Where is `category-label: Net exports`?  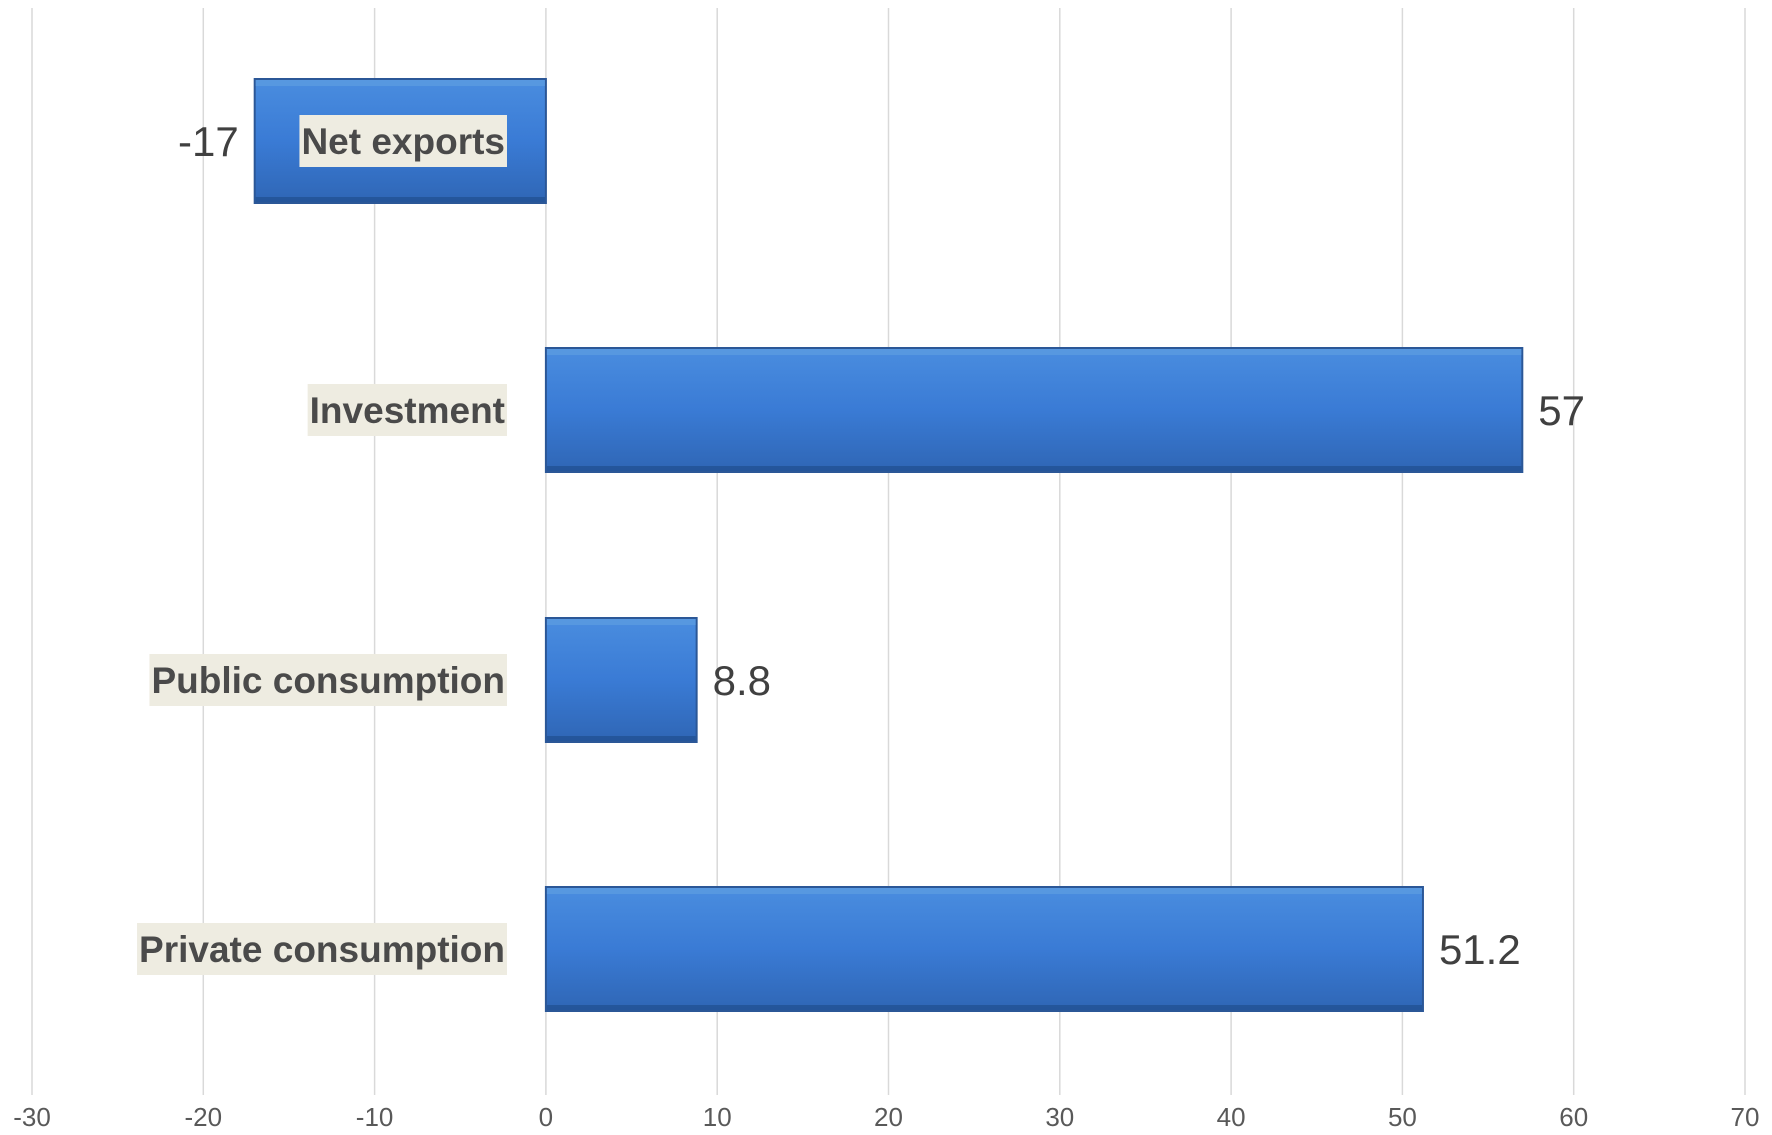 category-label: Net exports is located at coordinates (403, 141).